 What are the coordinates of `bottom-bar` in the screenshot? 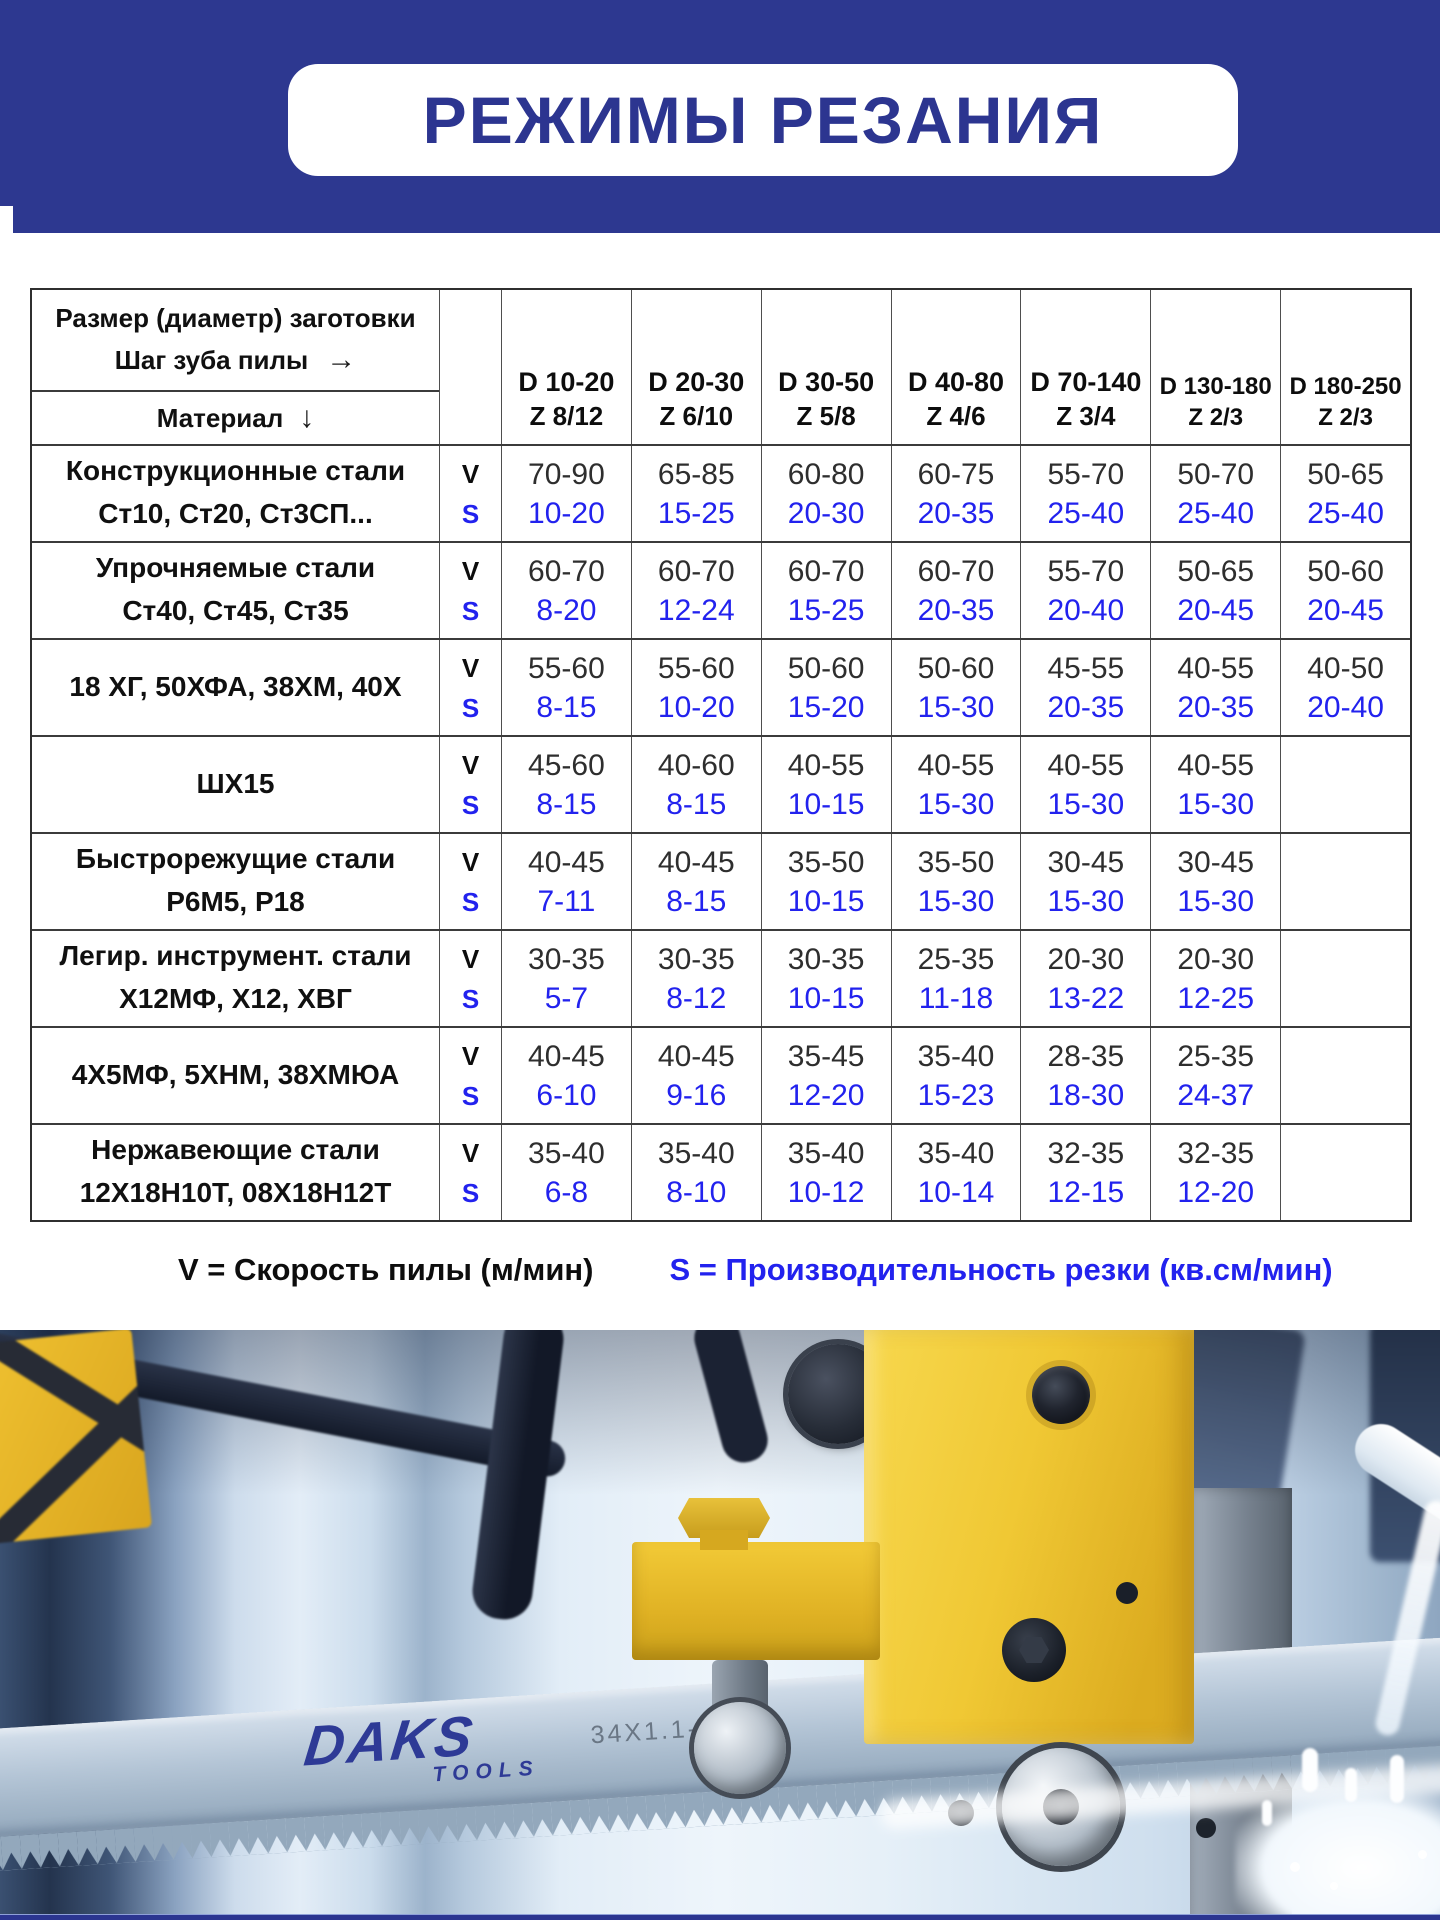 It's located at (720, 1917).